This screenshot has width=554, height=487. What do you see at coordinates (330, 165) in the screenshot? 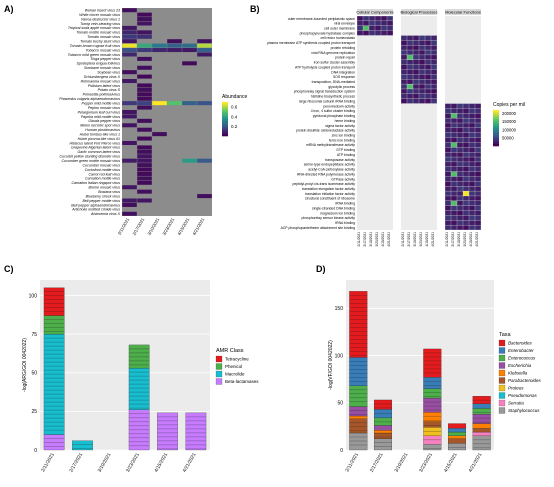
I see `row-label: serine-type endopeptidase activity` at bounding box center [330, 165].